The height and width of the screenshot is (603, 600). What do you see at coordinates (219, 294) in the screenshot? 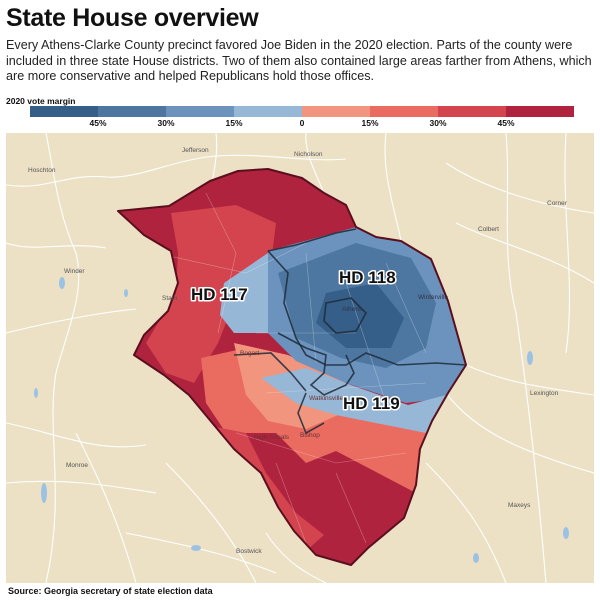
I see `district-label-hd117: HD 117` at bounding box center [219, 294].